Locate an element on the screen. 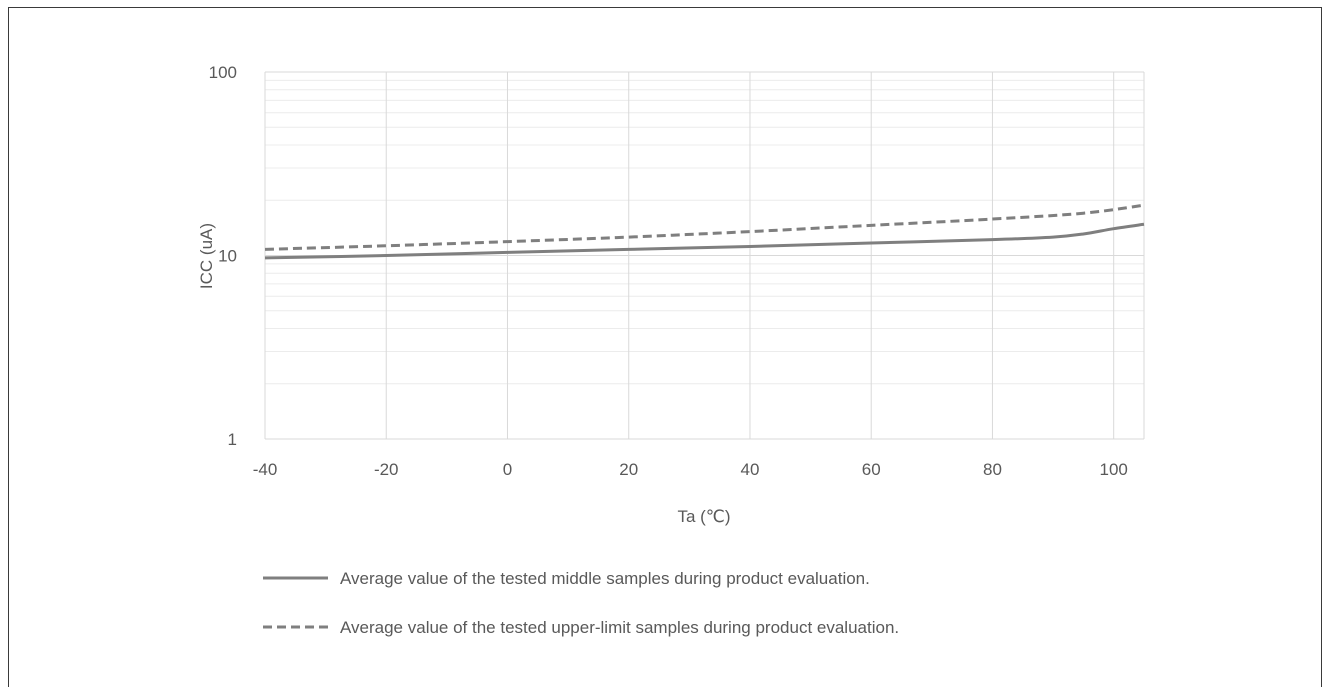  y-tick-labels: 1 10 100 is located at coordinates (223, 256).